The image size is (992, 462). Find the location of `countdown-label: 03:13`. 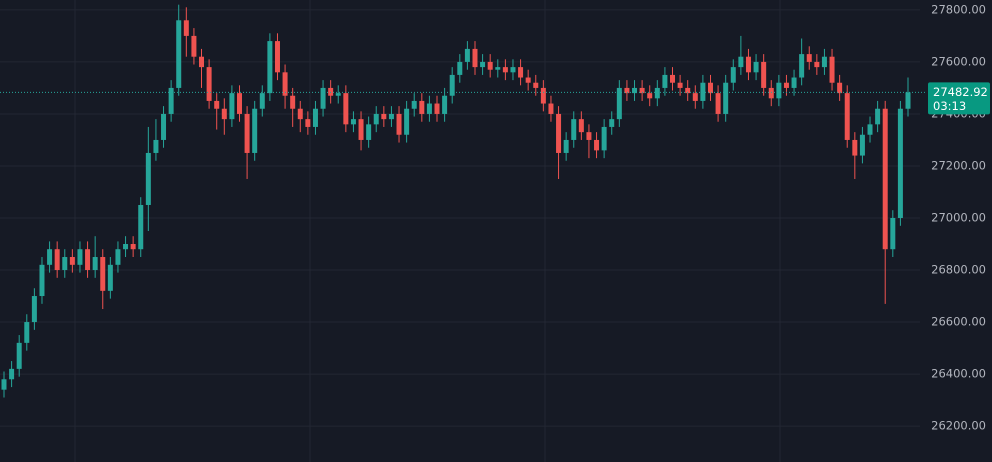

countdown-label: 03:13 is located at coordinates (949, 106).